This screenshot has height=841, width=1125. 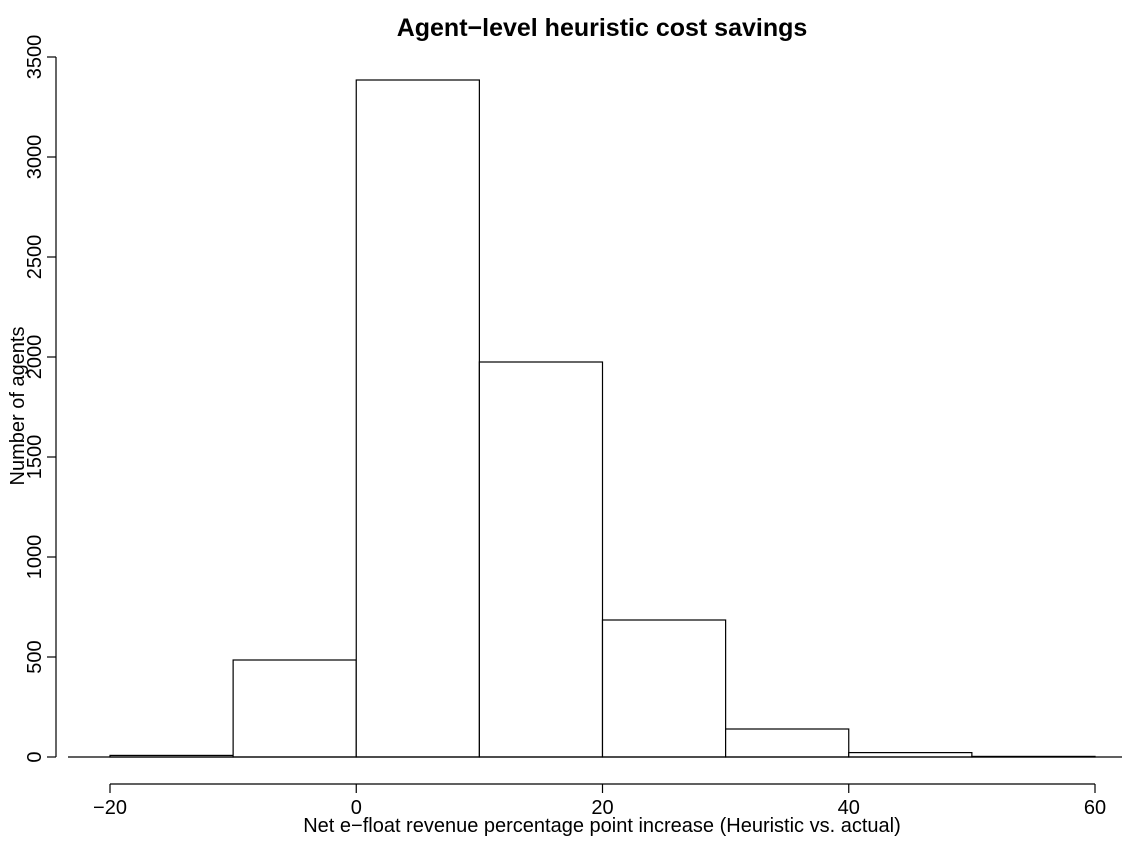 I want to click on y-axis: 0 500 1000 1500 2000 2500 3000 3500, so click(x=40, y=399).